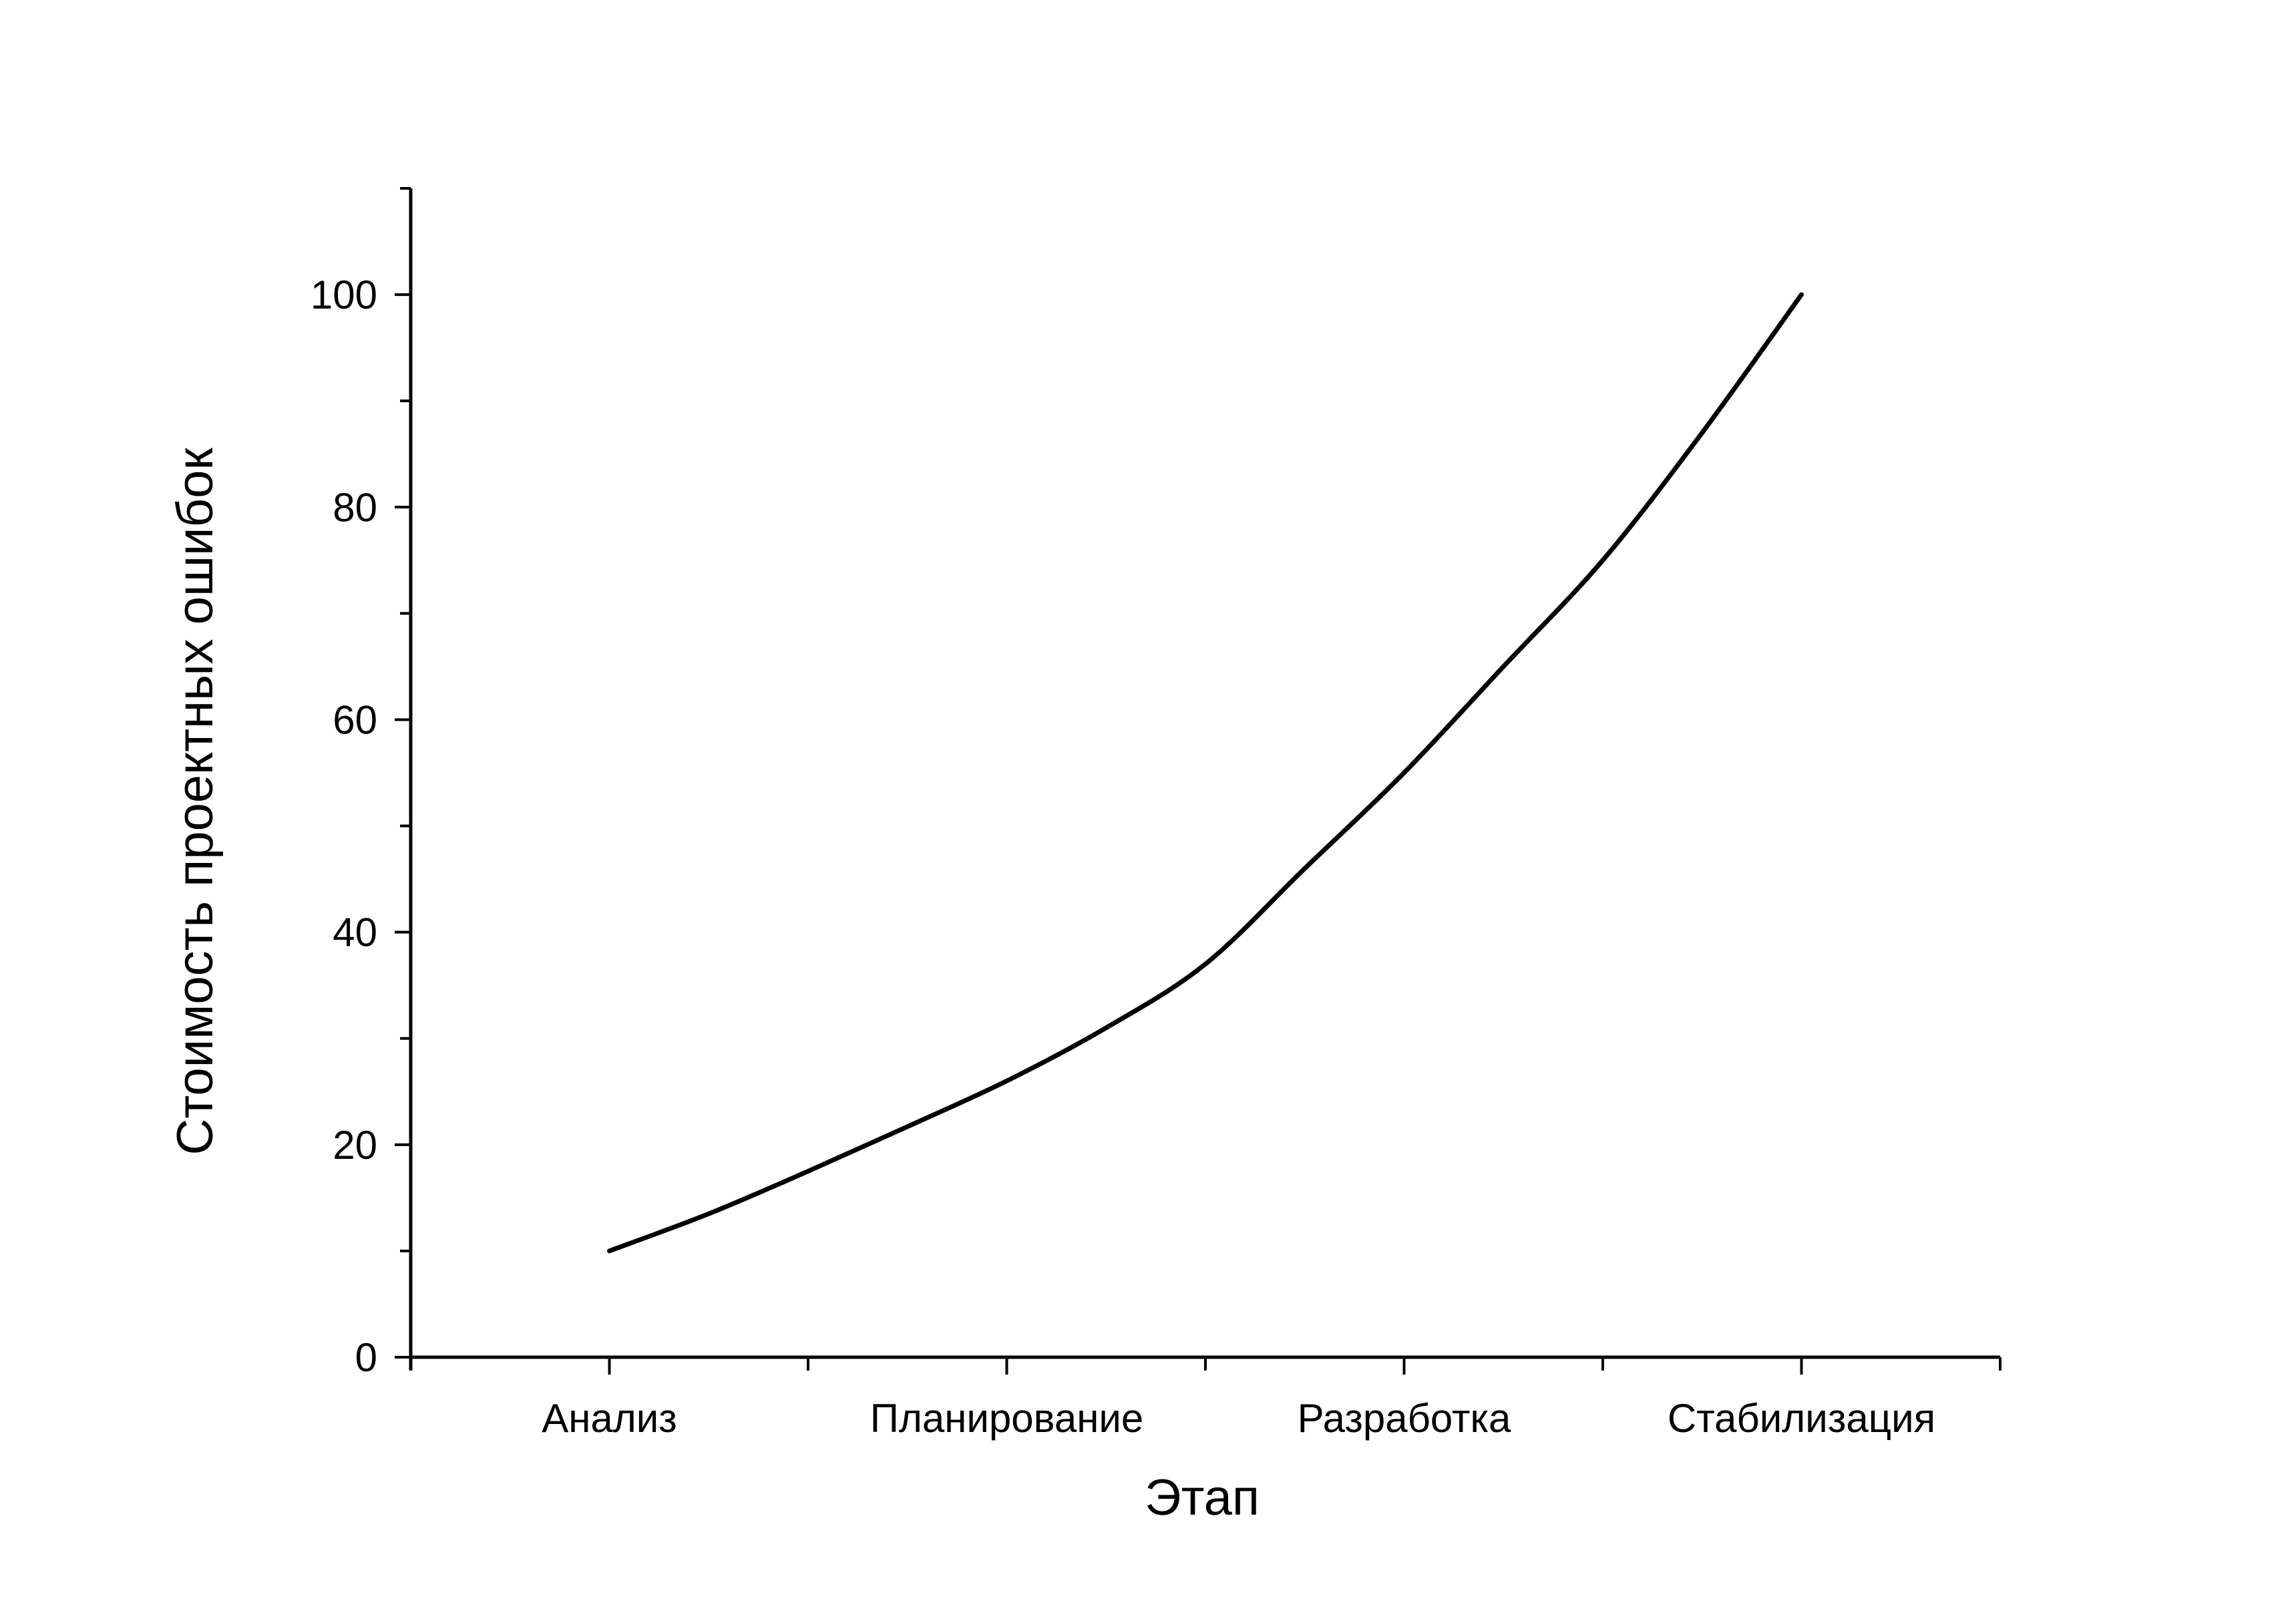 The height and width of the screenshot is (1609, 2296). I want to click on x-ticks: Анализ Планирование Разработка Стабилизация, so click(1205, 1399).